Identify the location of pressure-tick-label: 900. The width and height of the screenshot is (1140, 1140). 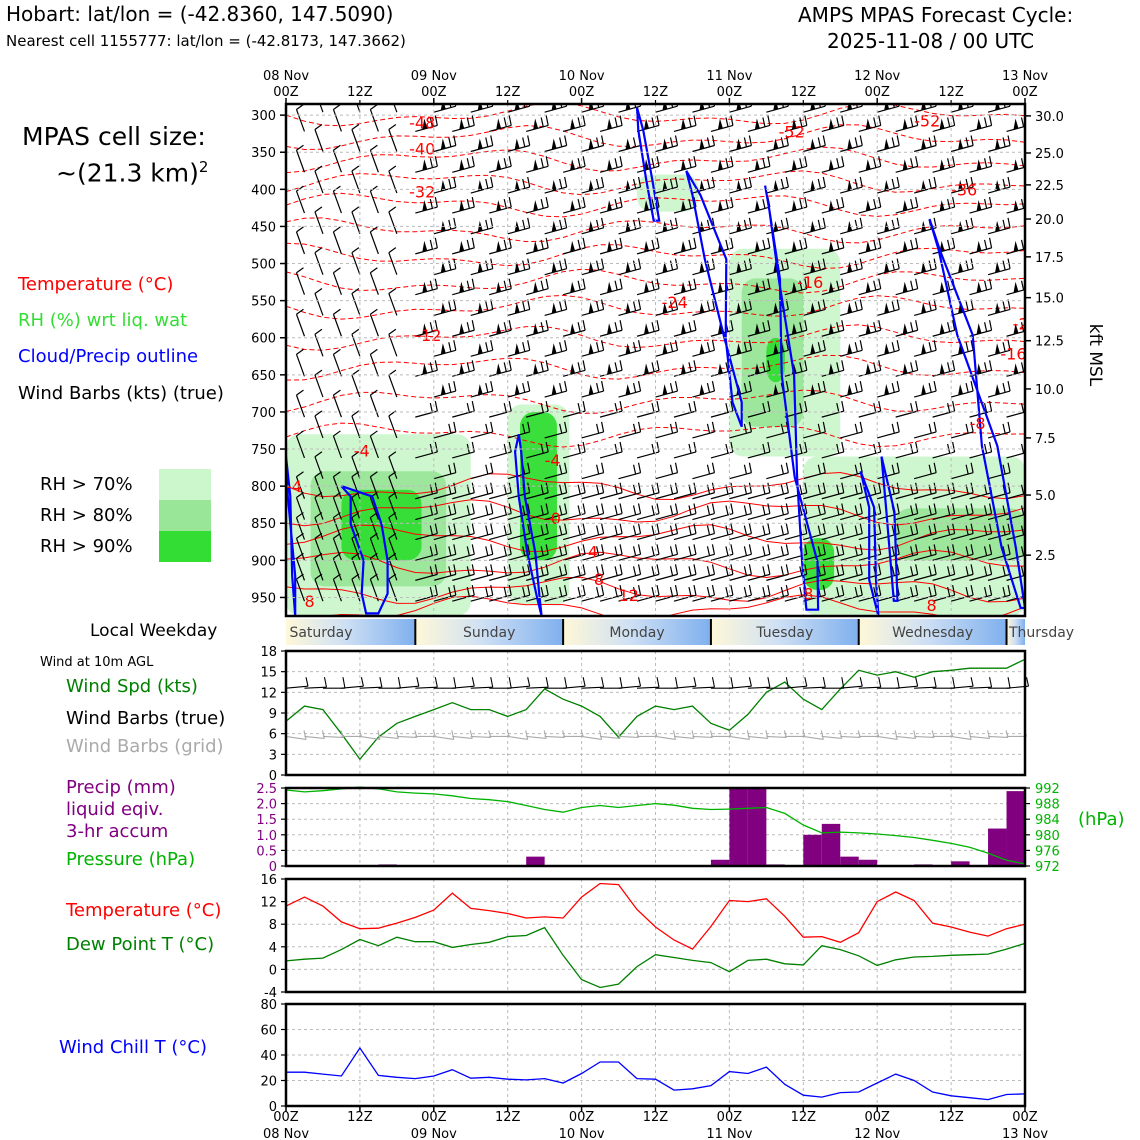
(263, 561).